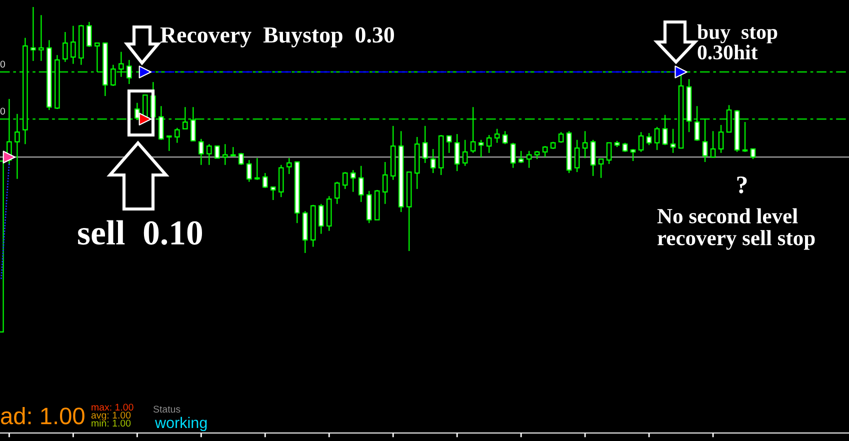 Image resolution: width=849 pixels, height=441 pixels. Describe the element at coordinates (140, 232) in the screenshot. I see `annotation: sell 0.10` at that location.